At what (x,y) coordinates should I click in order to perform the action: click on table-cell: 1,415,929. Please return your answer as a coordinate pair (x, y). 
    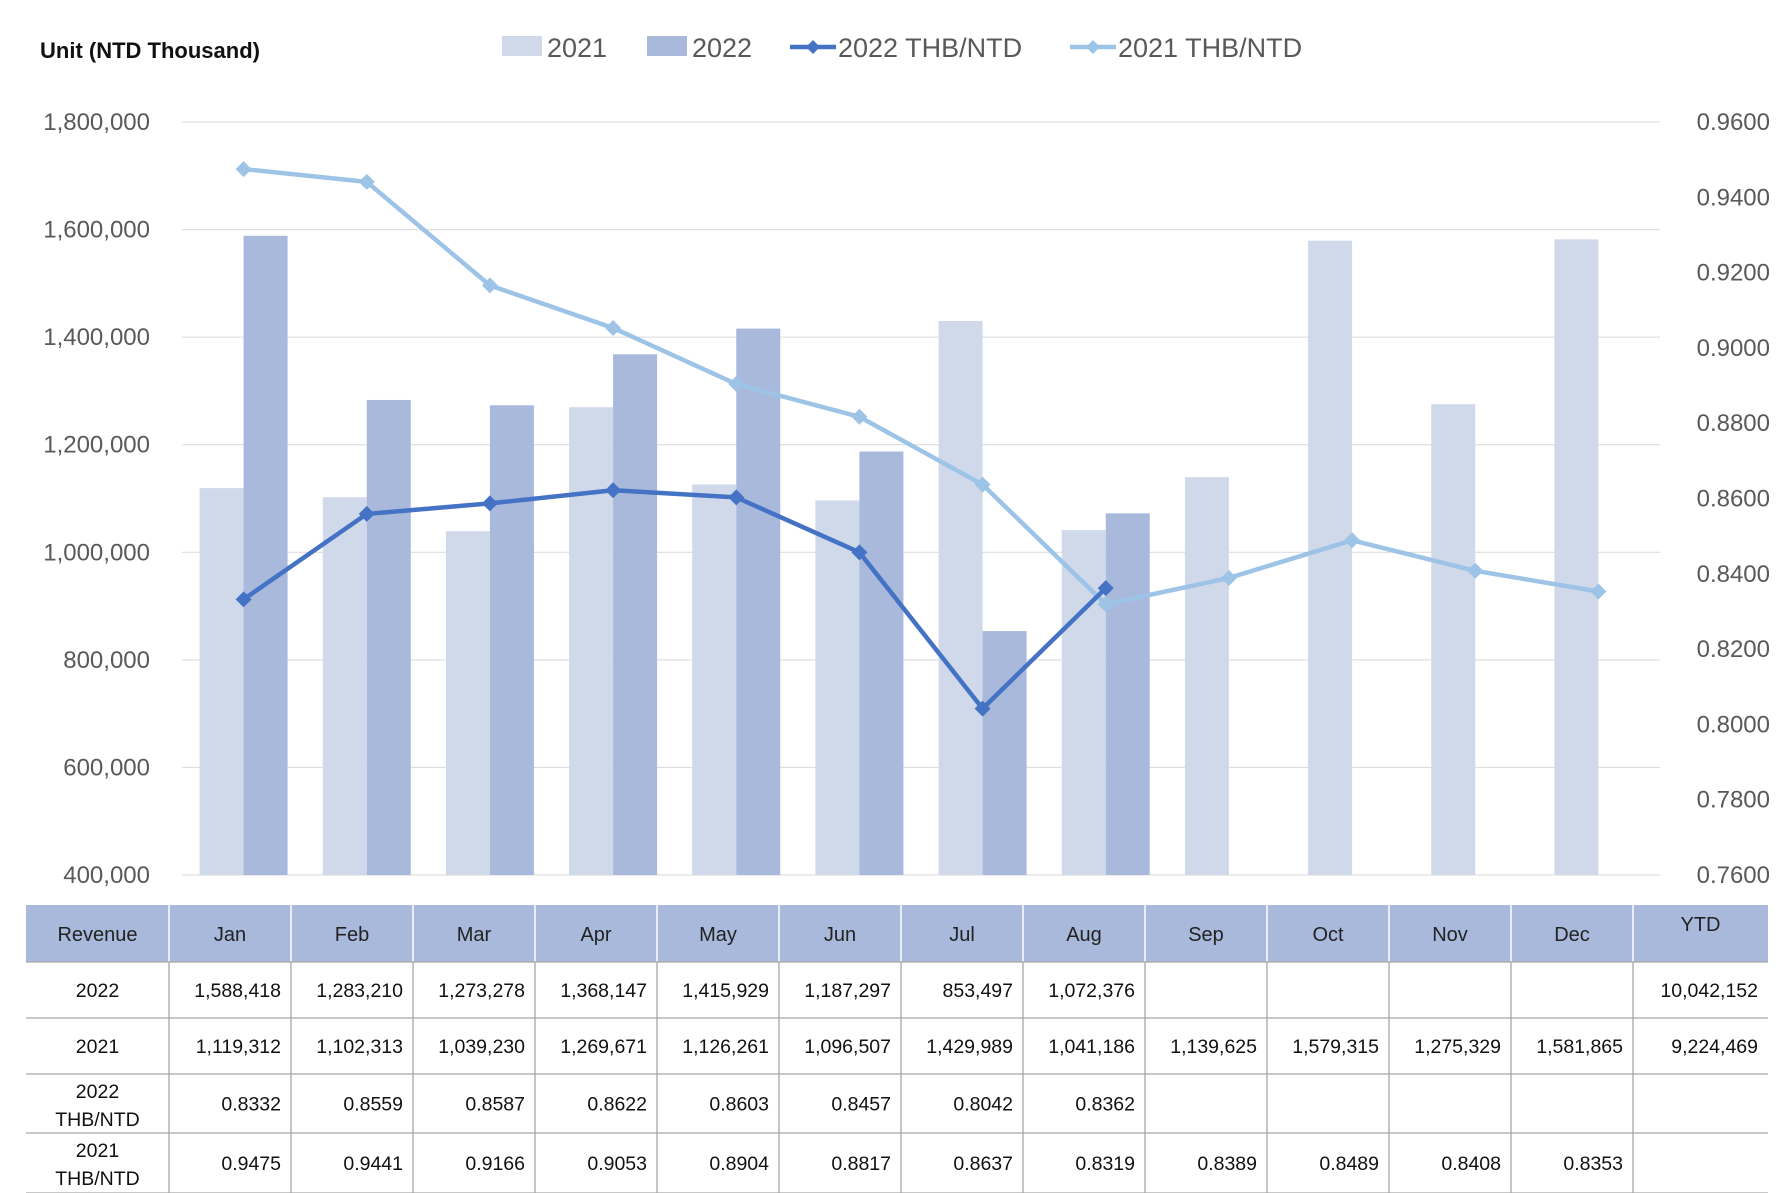
    Looking at the image, I should click on (725, 991).